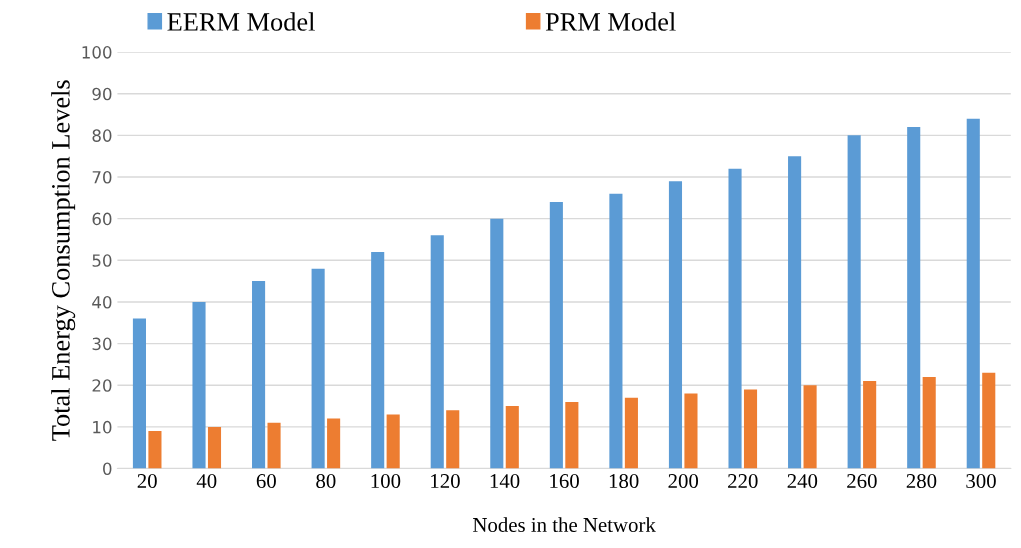 This screenshot has width=1021, height=548. I want to click on legend-label: PRM Model, so click(610, 21).